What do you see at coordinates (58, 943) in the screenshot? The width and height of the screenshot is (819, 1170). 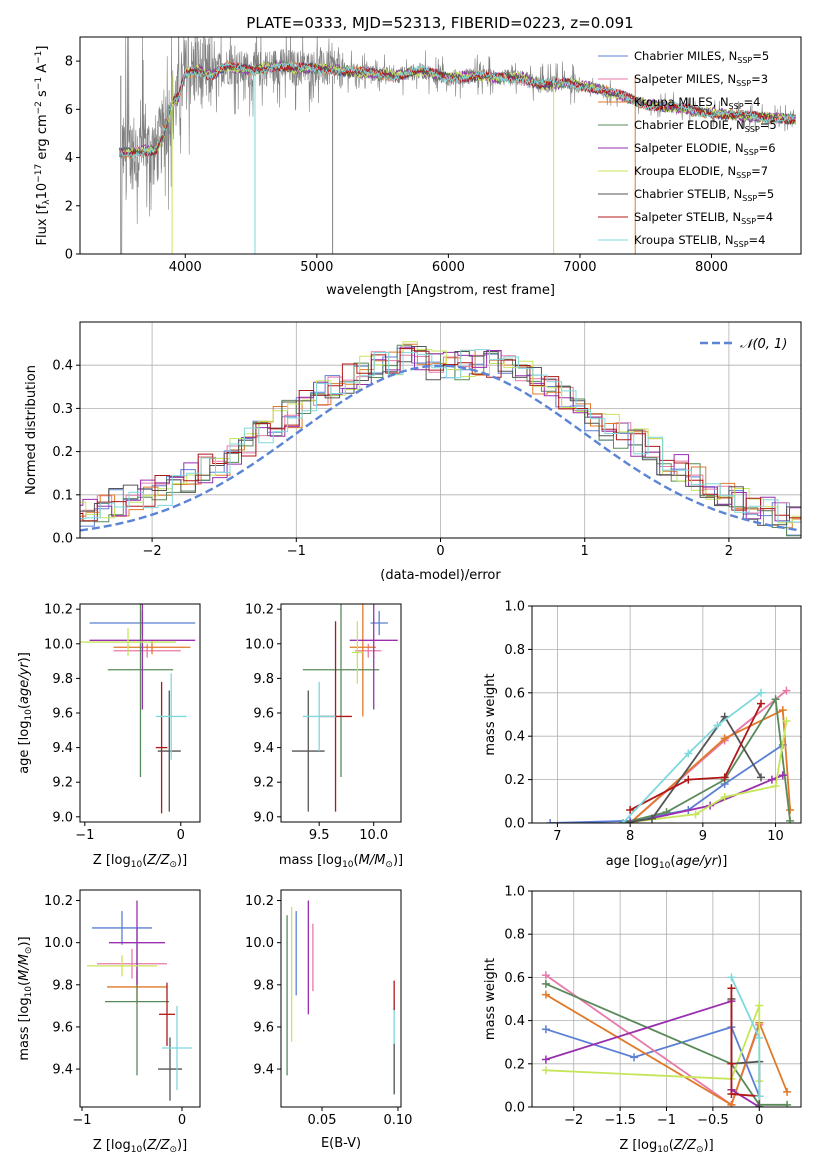 I see `mass_vs_Z-ytick-label: 10.0` at bounding box center [58, 943].